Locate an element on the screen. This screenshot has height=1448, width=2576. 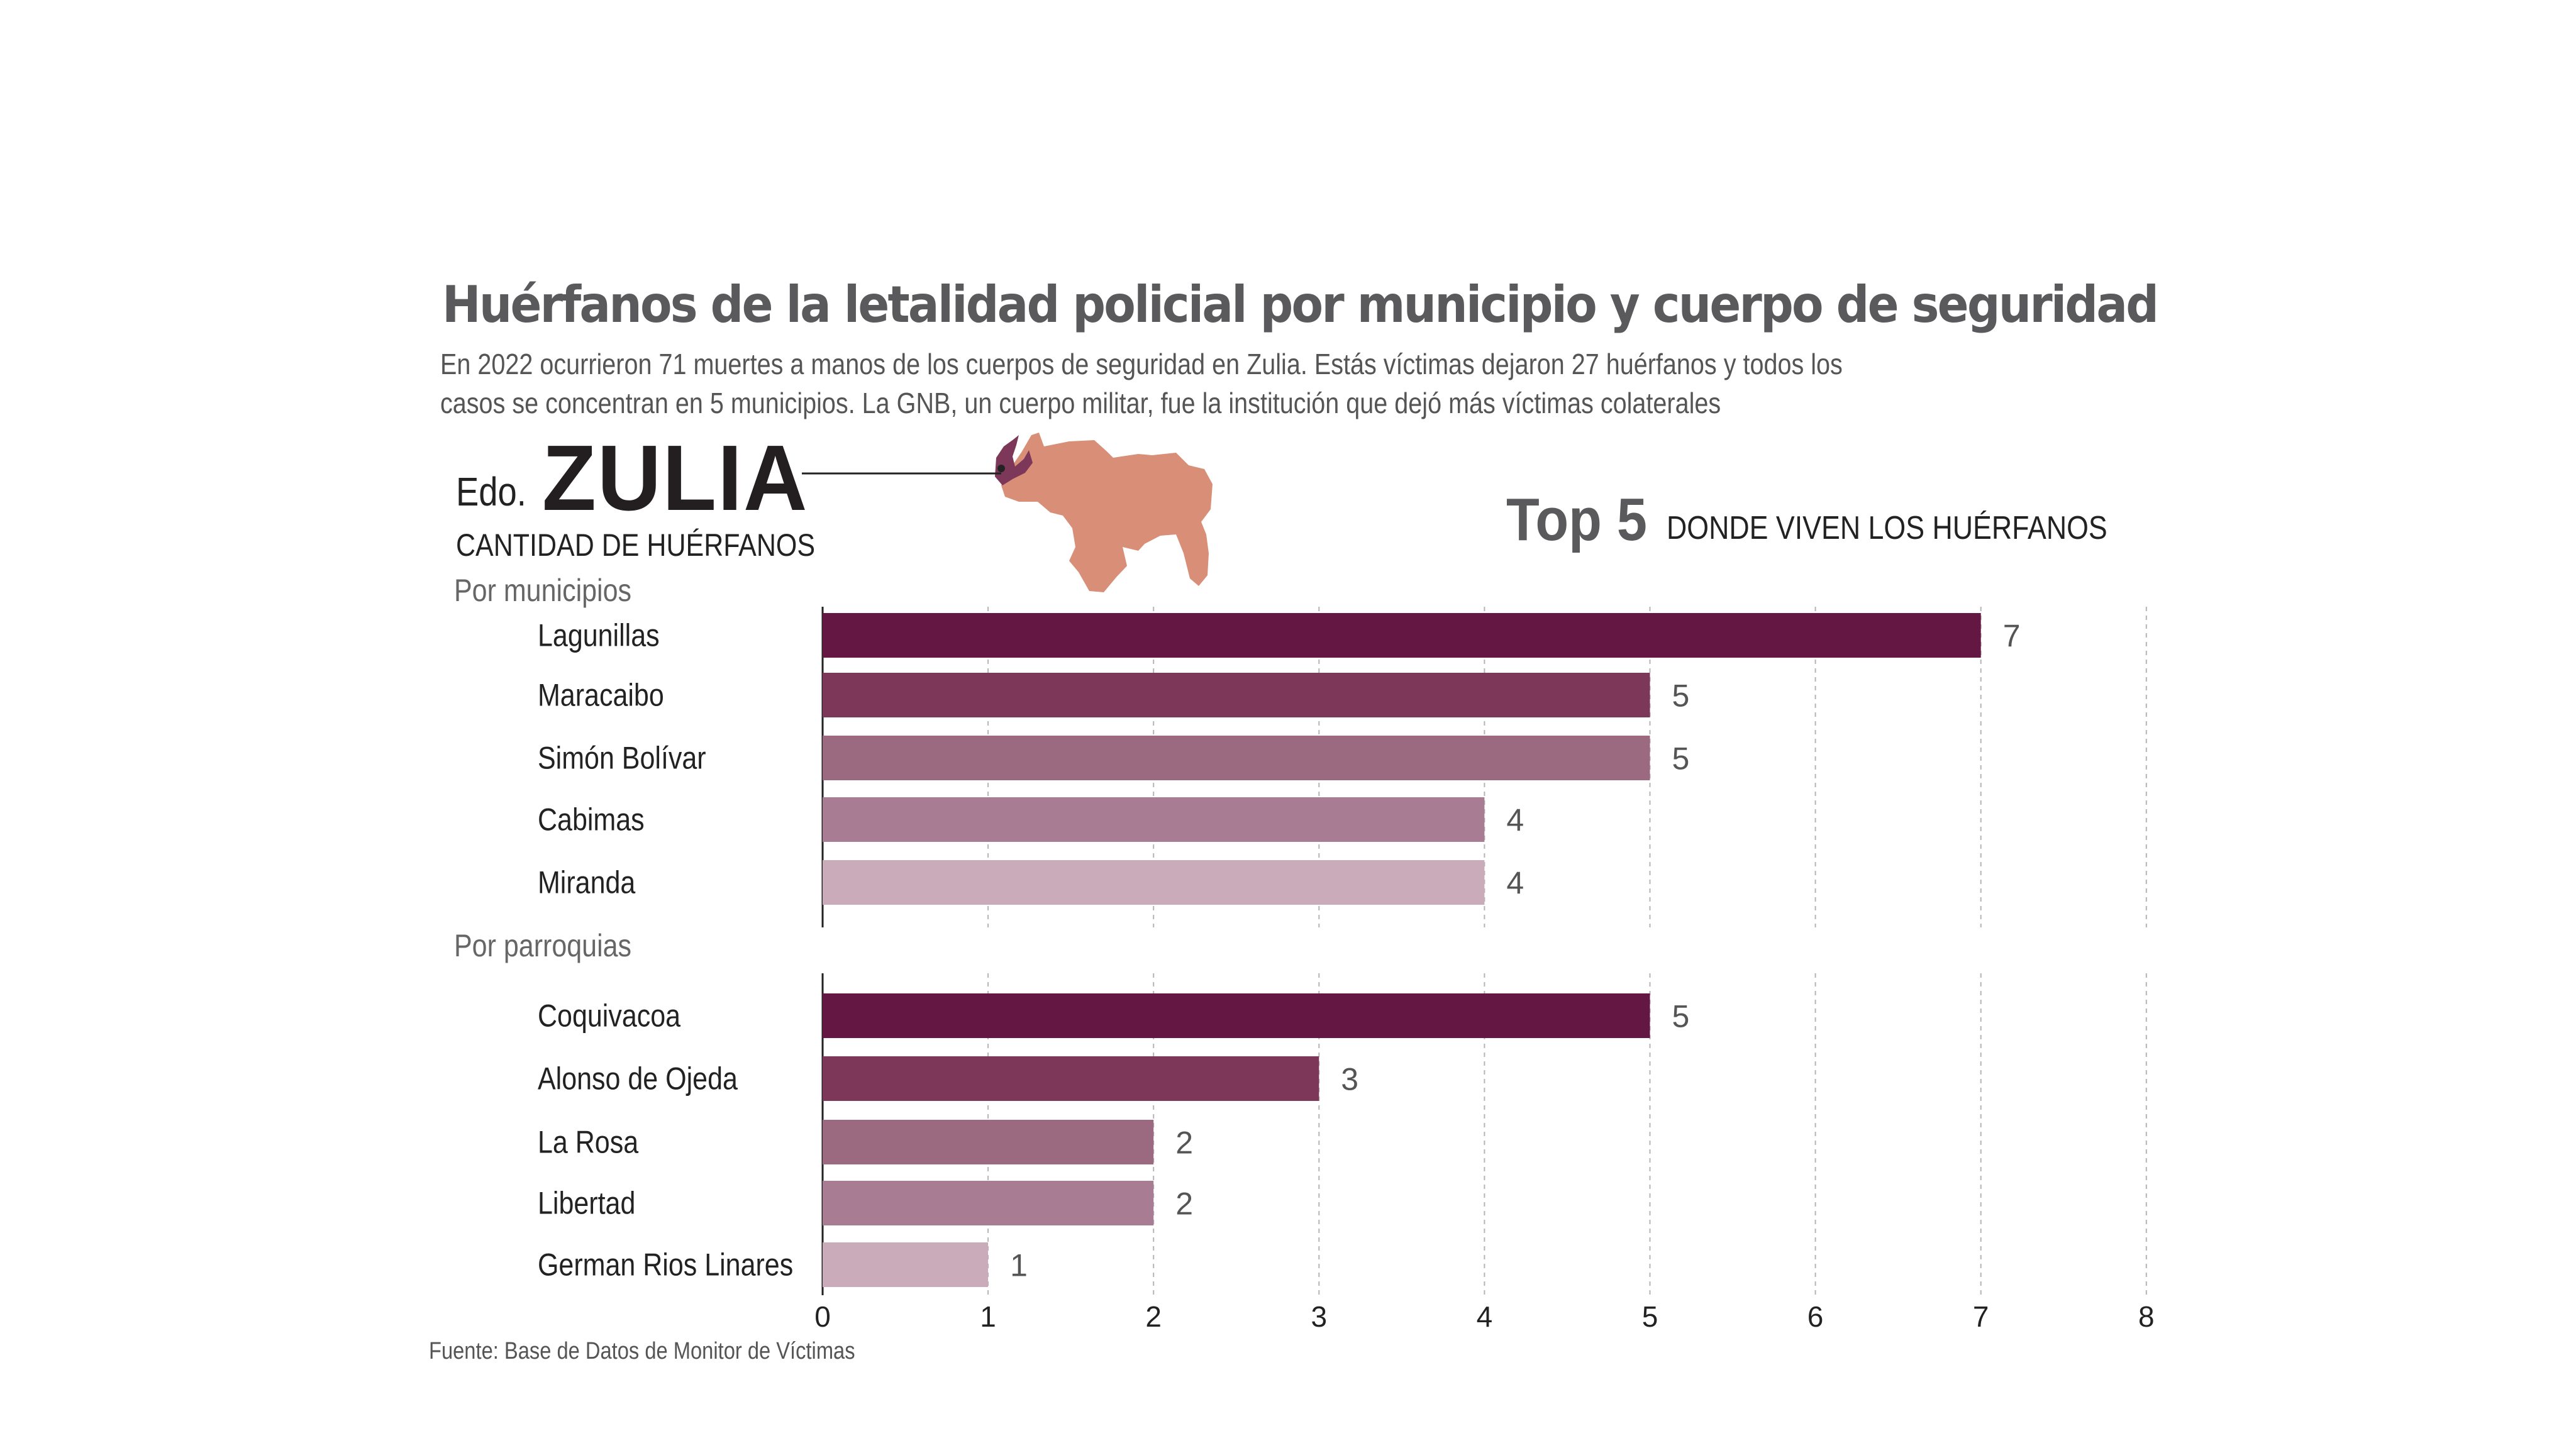
map-marker is located at coordinates (1001, 468).